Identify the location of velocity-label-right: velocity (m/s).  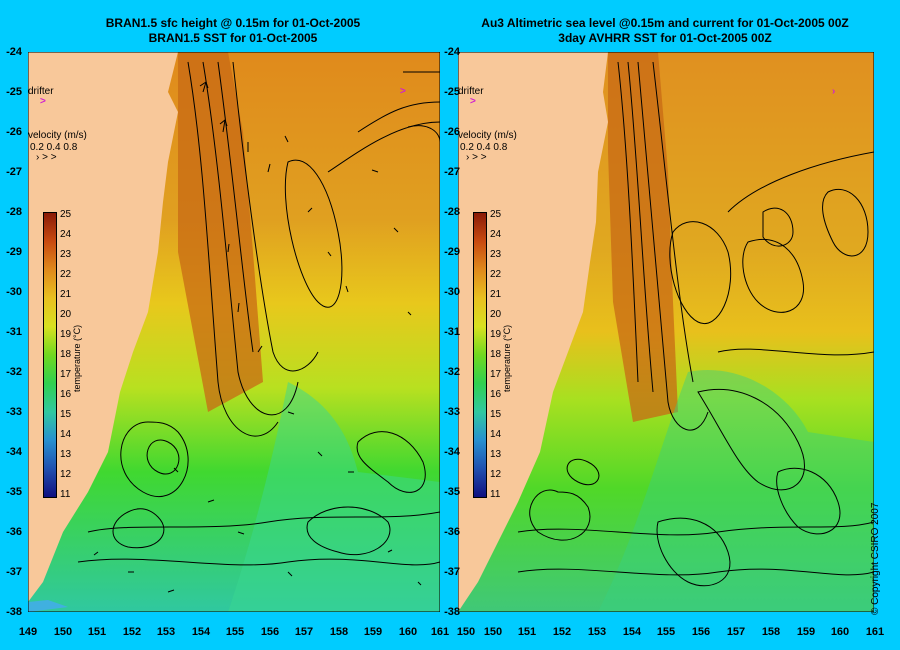
(487, 135).